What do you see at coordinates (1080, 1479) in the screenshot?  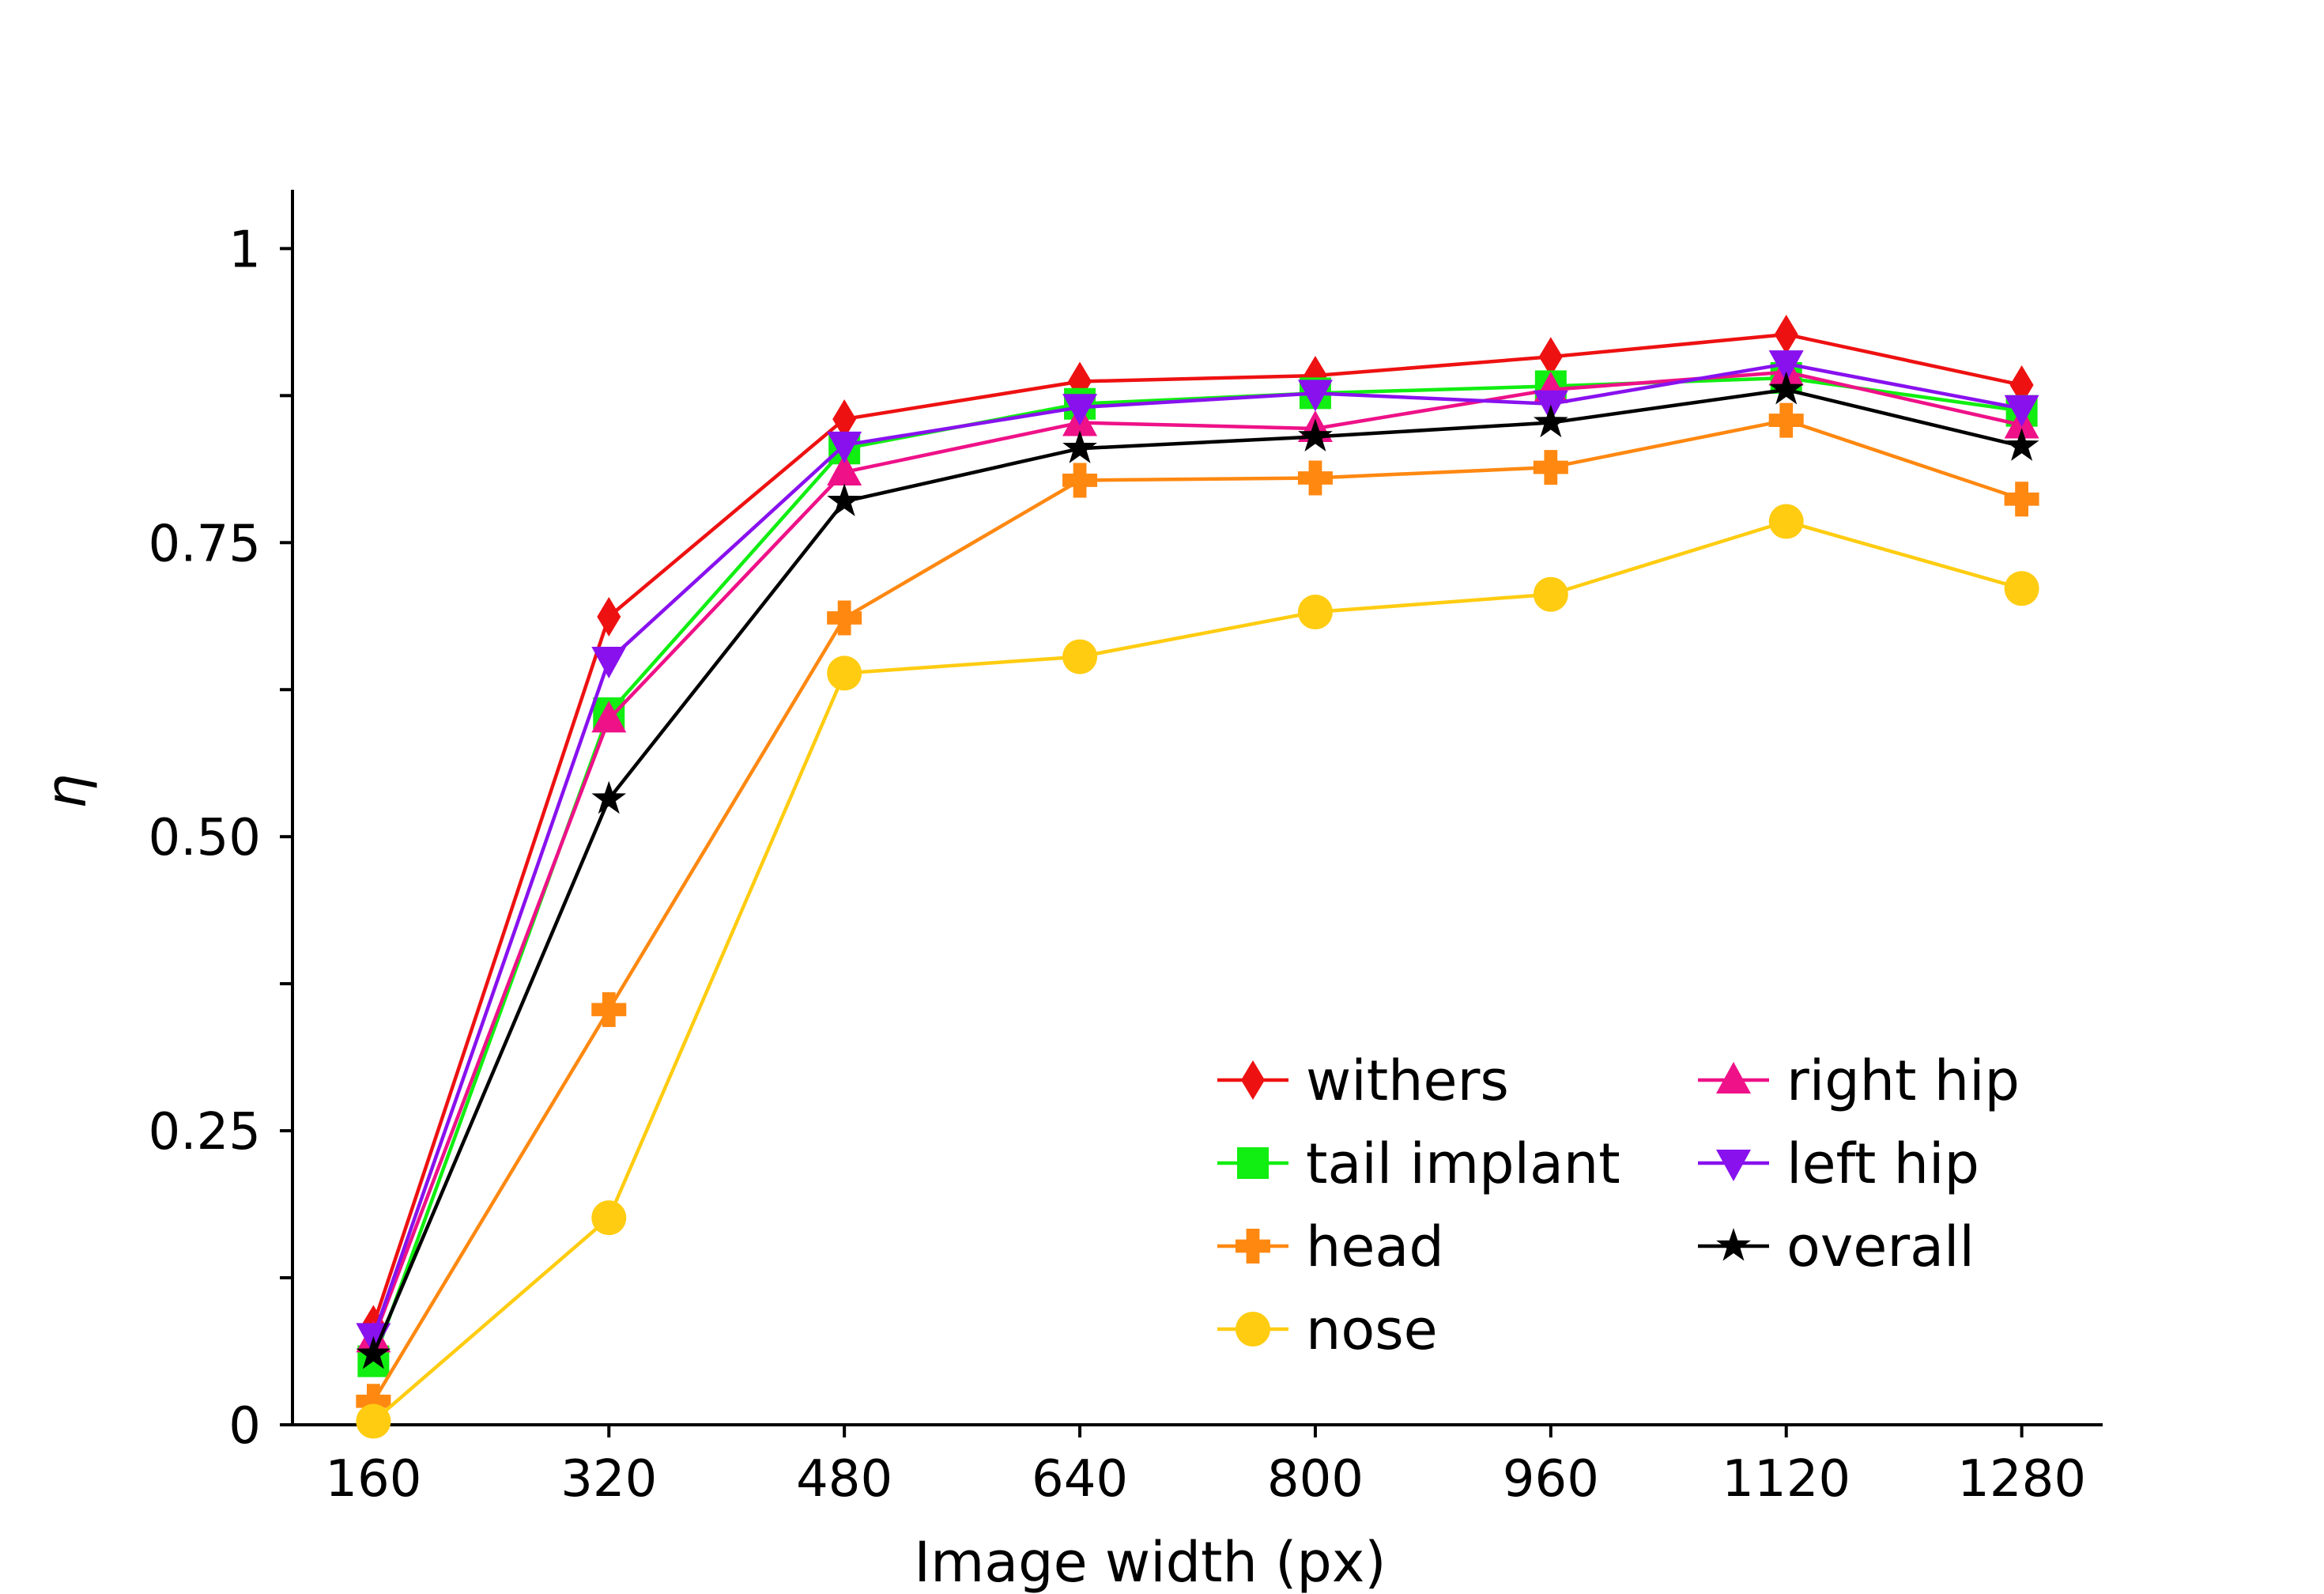 I see `x-tick-label: 640` at bounding box center [1080, 1479].